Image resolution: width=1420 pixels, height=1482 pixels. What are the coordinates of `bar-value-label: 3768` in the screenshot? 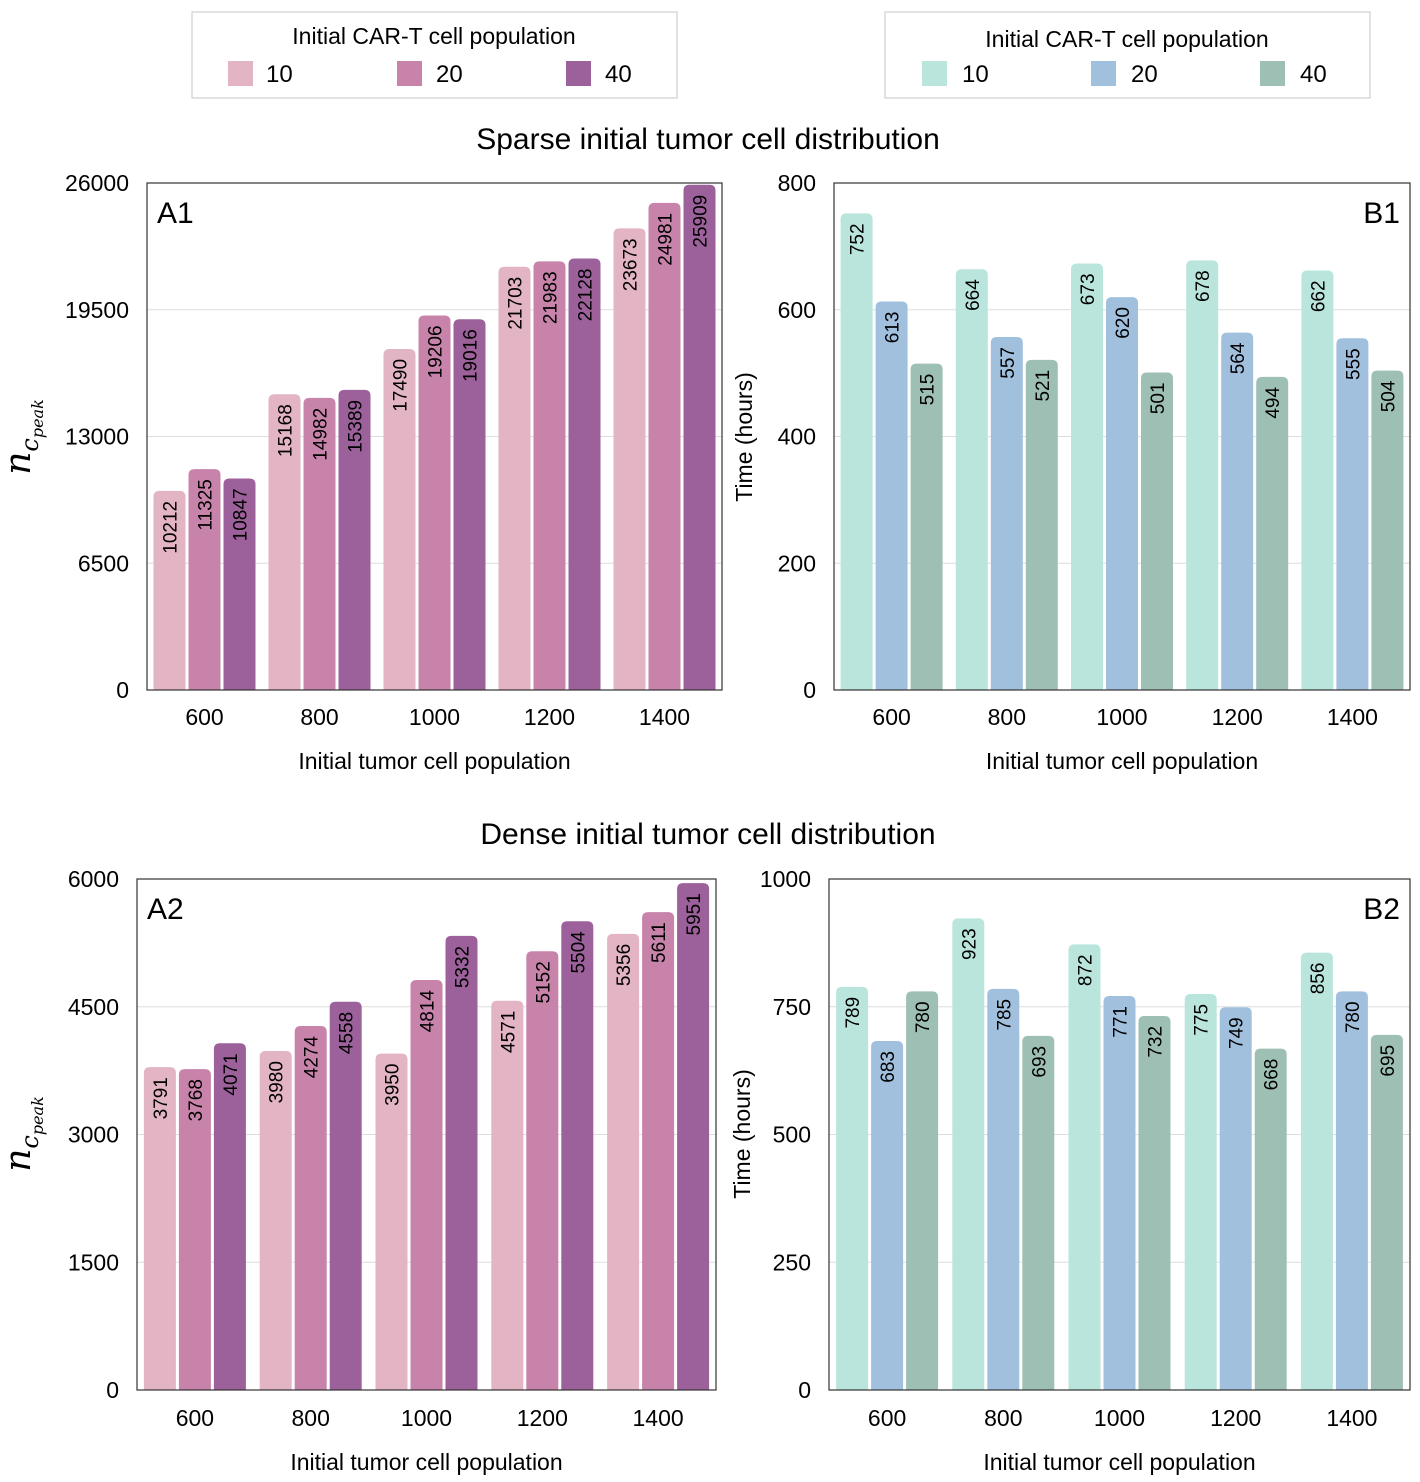 It's located at (196, 1100).